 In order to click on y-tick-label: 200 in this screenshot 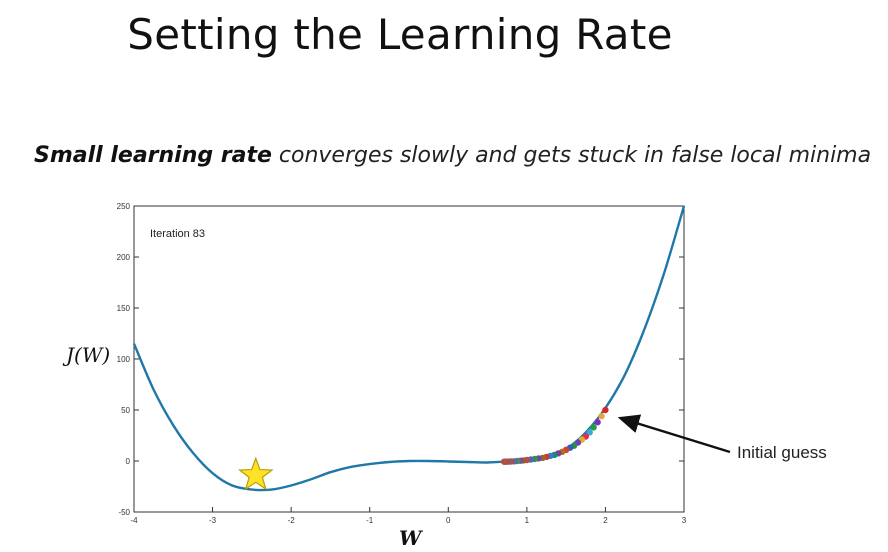, I will do `click(124, 257)`.